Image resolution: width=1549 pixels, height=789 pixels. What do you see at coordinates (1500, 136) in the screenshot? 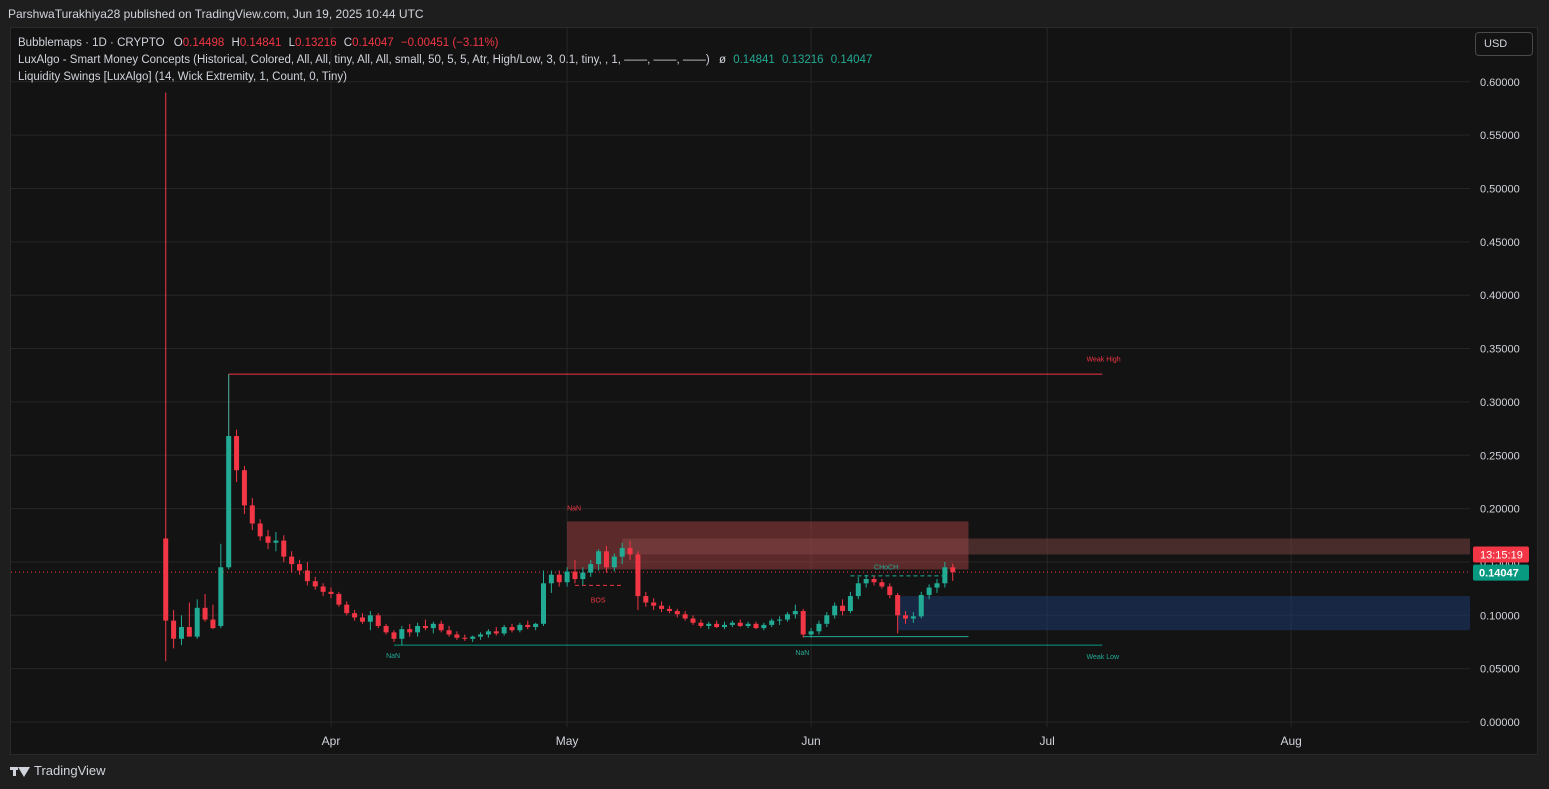
I see `y-tick-label: 0.55000` at bounding box center [1500, 136].